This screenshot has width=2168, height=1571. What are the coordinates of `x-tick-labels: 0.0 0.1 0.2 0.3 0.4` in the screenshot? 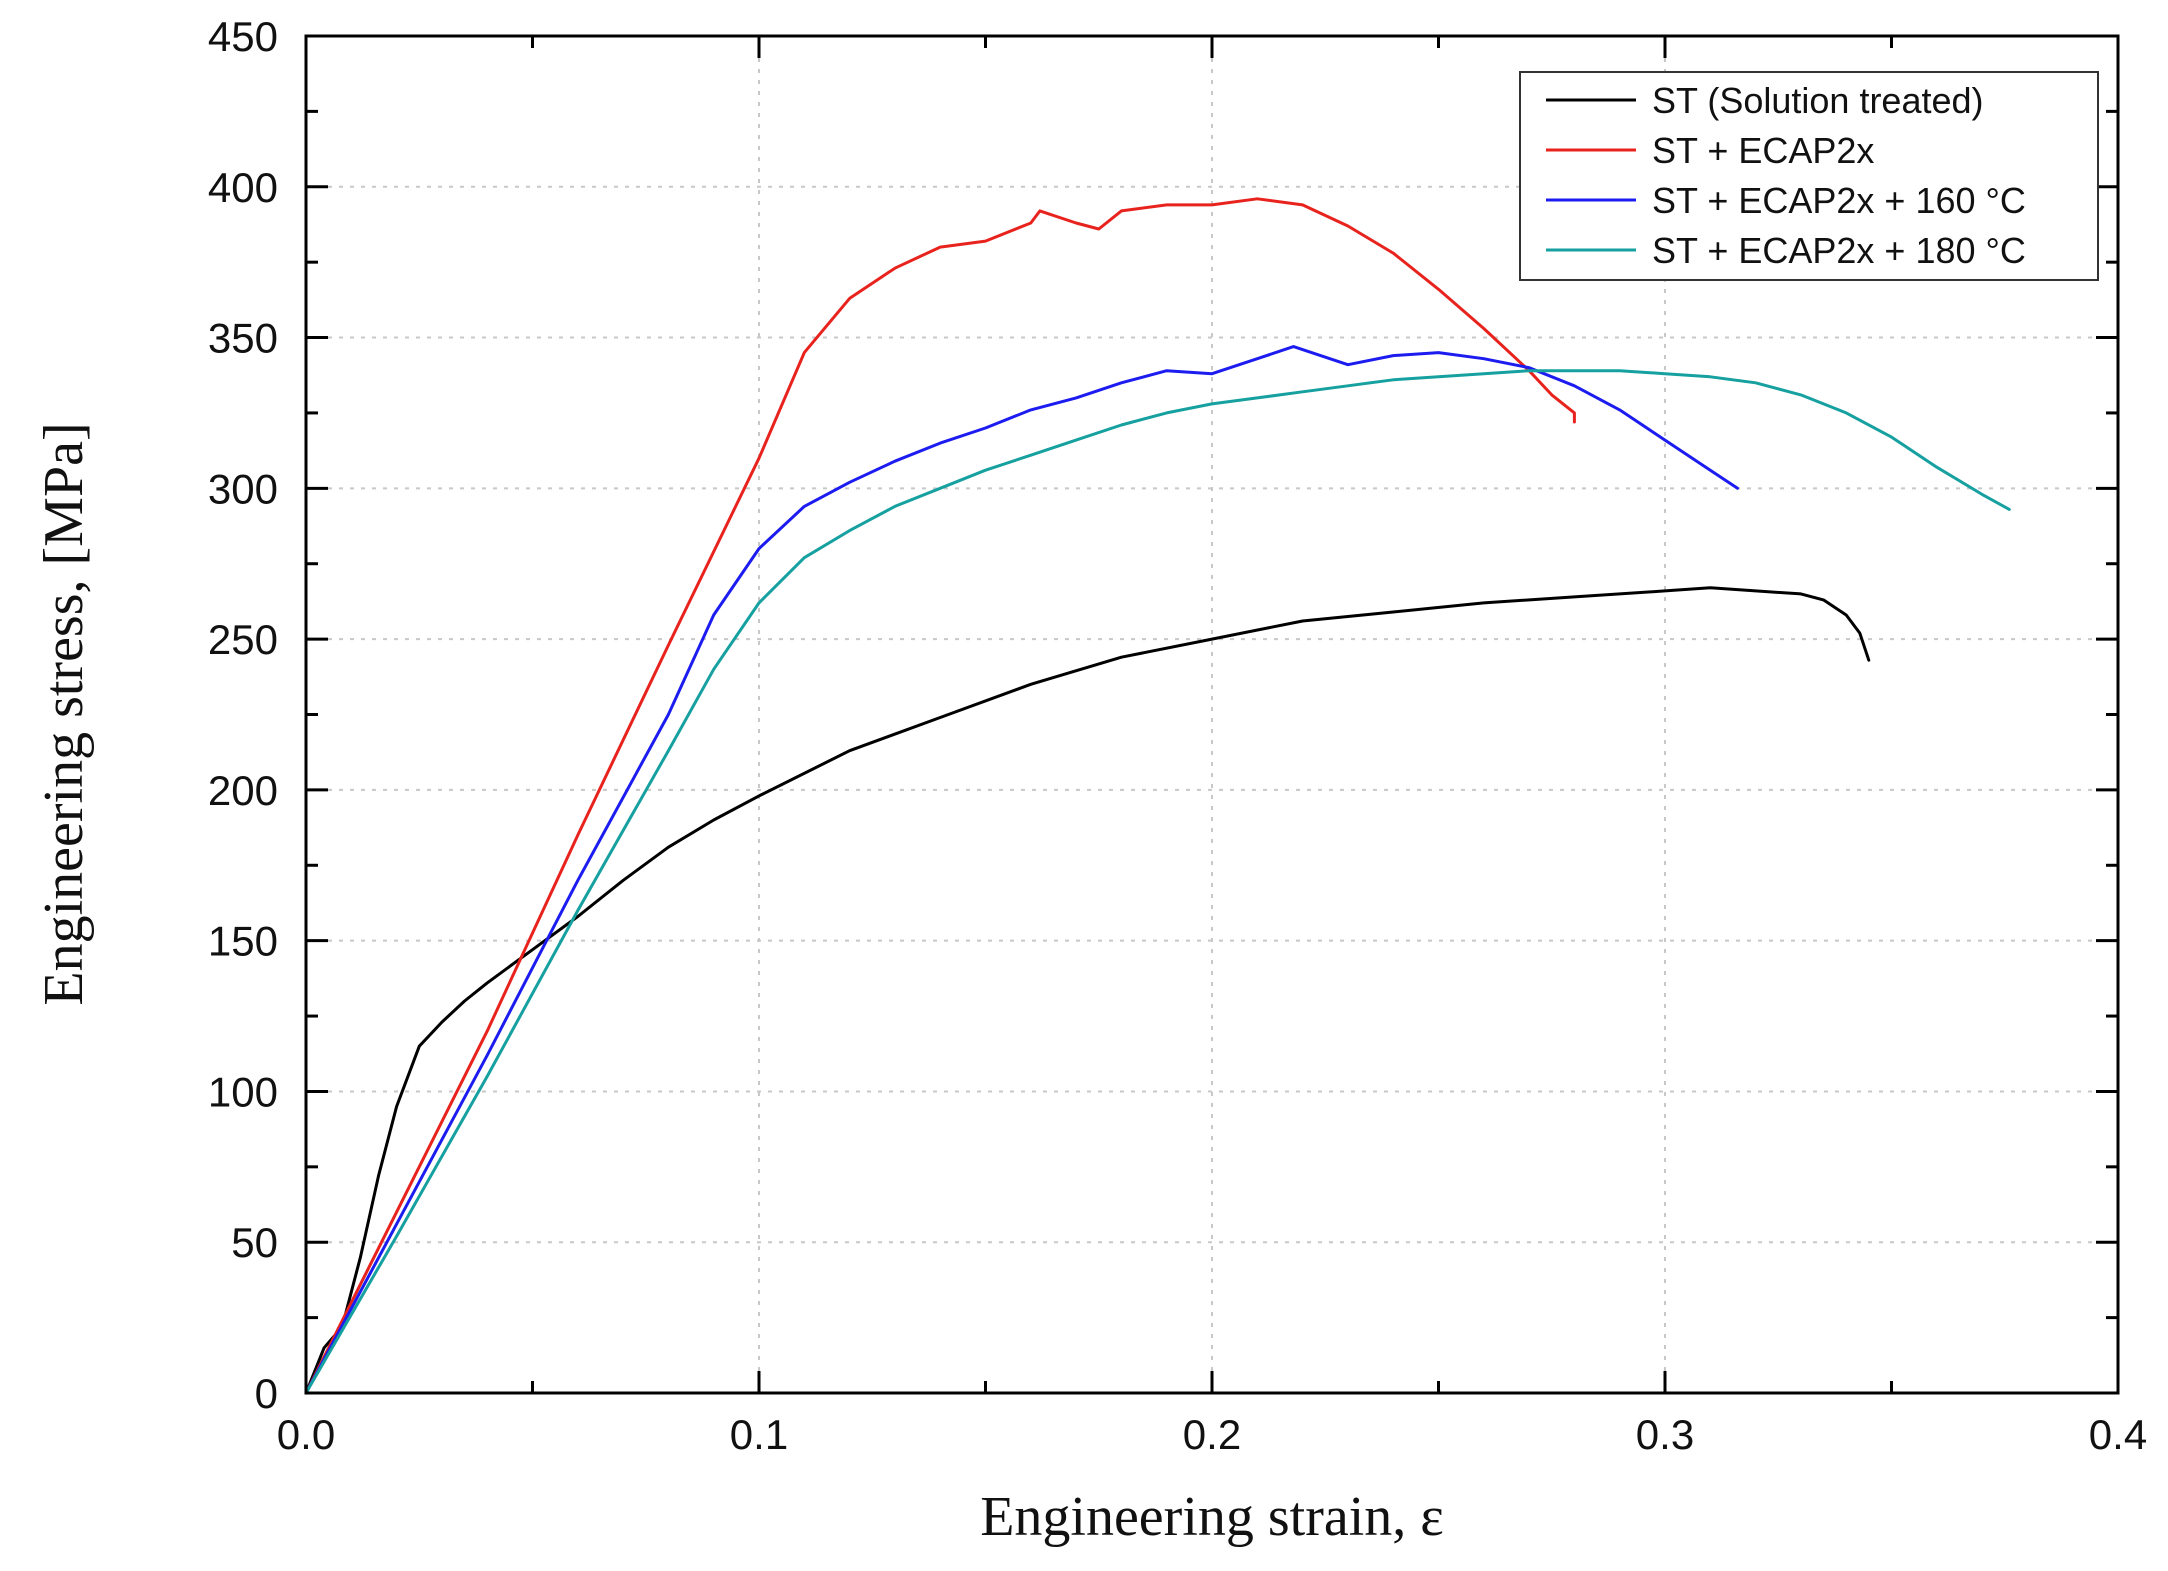 It's located at (1212, 1434).